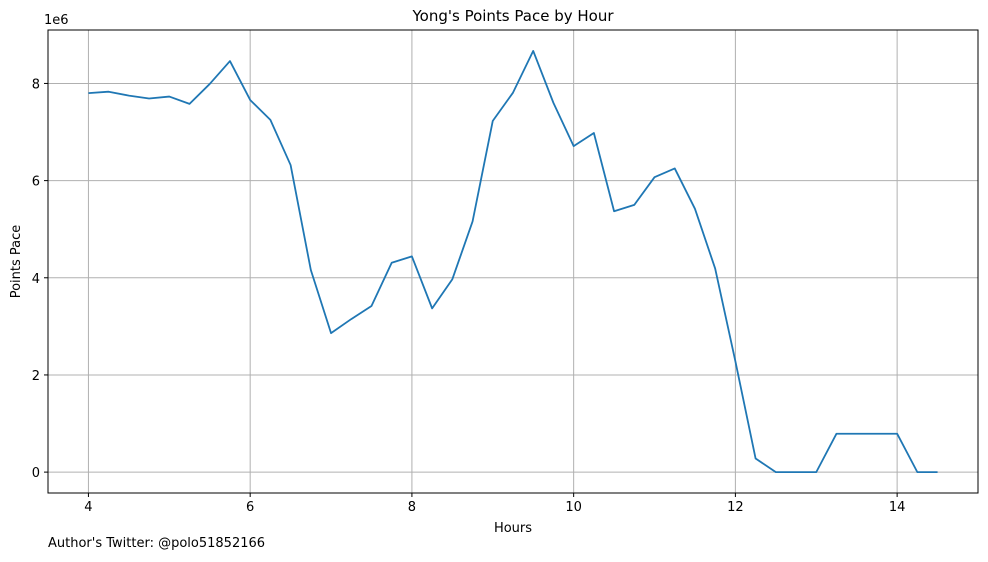 The height and width of the screenshot is (562, 988). I want to click on y-axis-label: Points Pace, so click(16, 262).